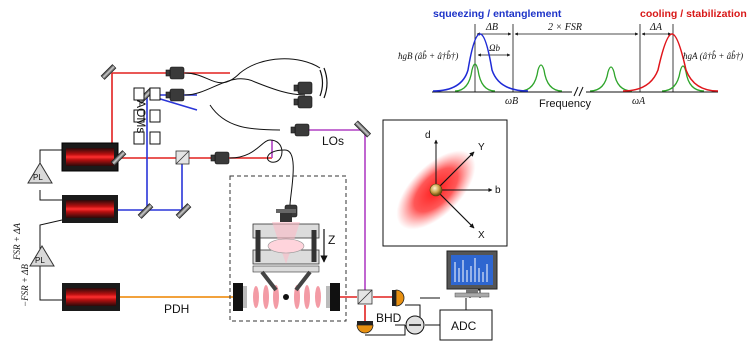 The width and height of the screenshot is (748, 352). Describe the element at coordinates (639, 101) in the screenshot. I see `omega-a-axis-label: ωA` at that location.